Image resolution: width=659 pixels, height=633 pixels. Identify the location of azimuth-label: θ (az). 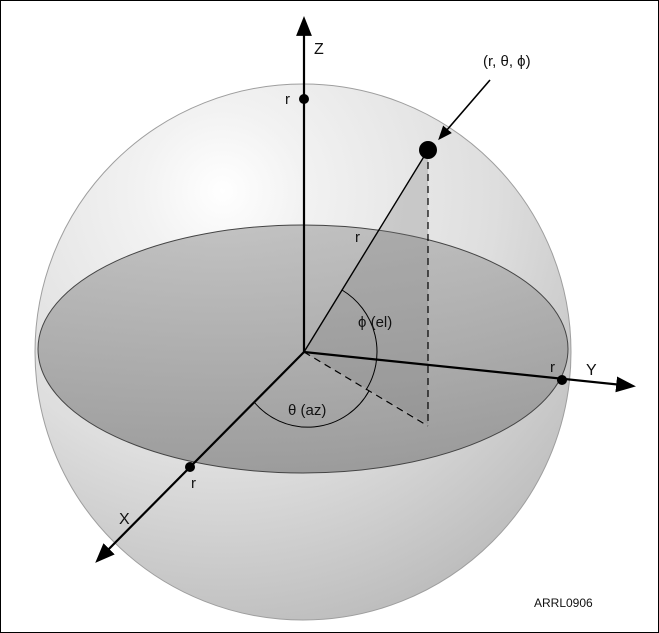
(307, 410).